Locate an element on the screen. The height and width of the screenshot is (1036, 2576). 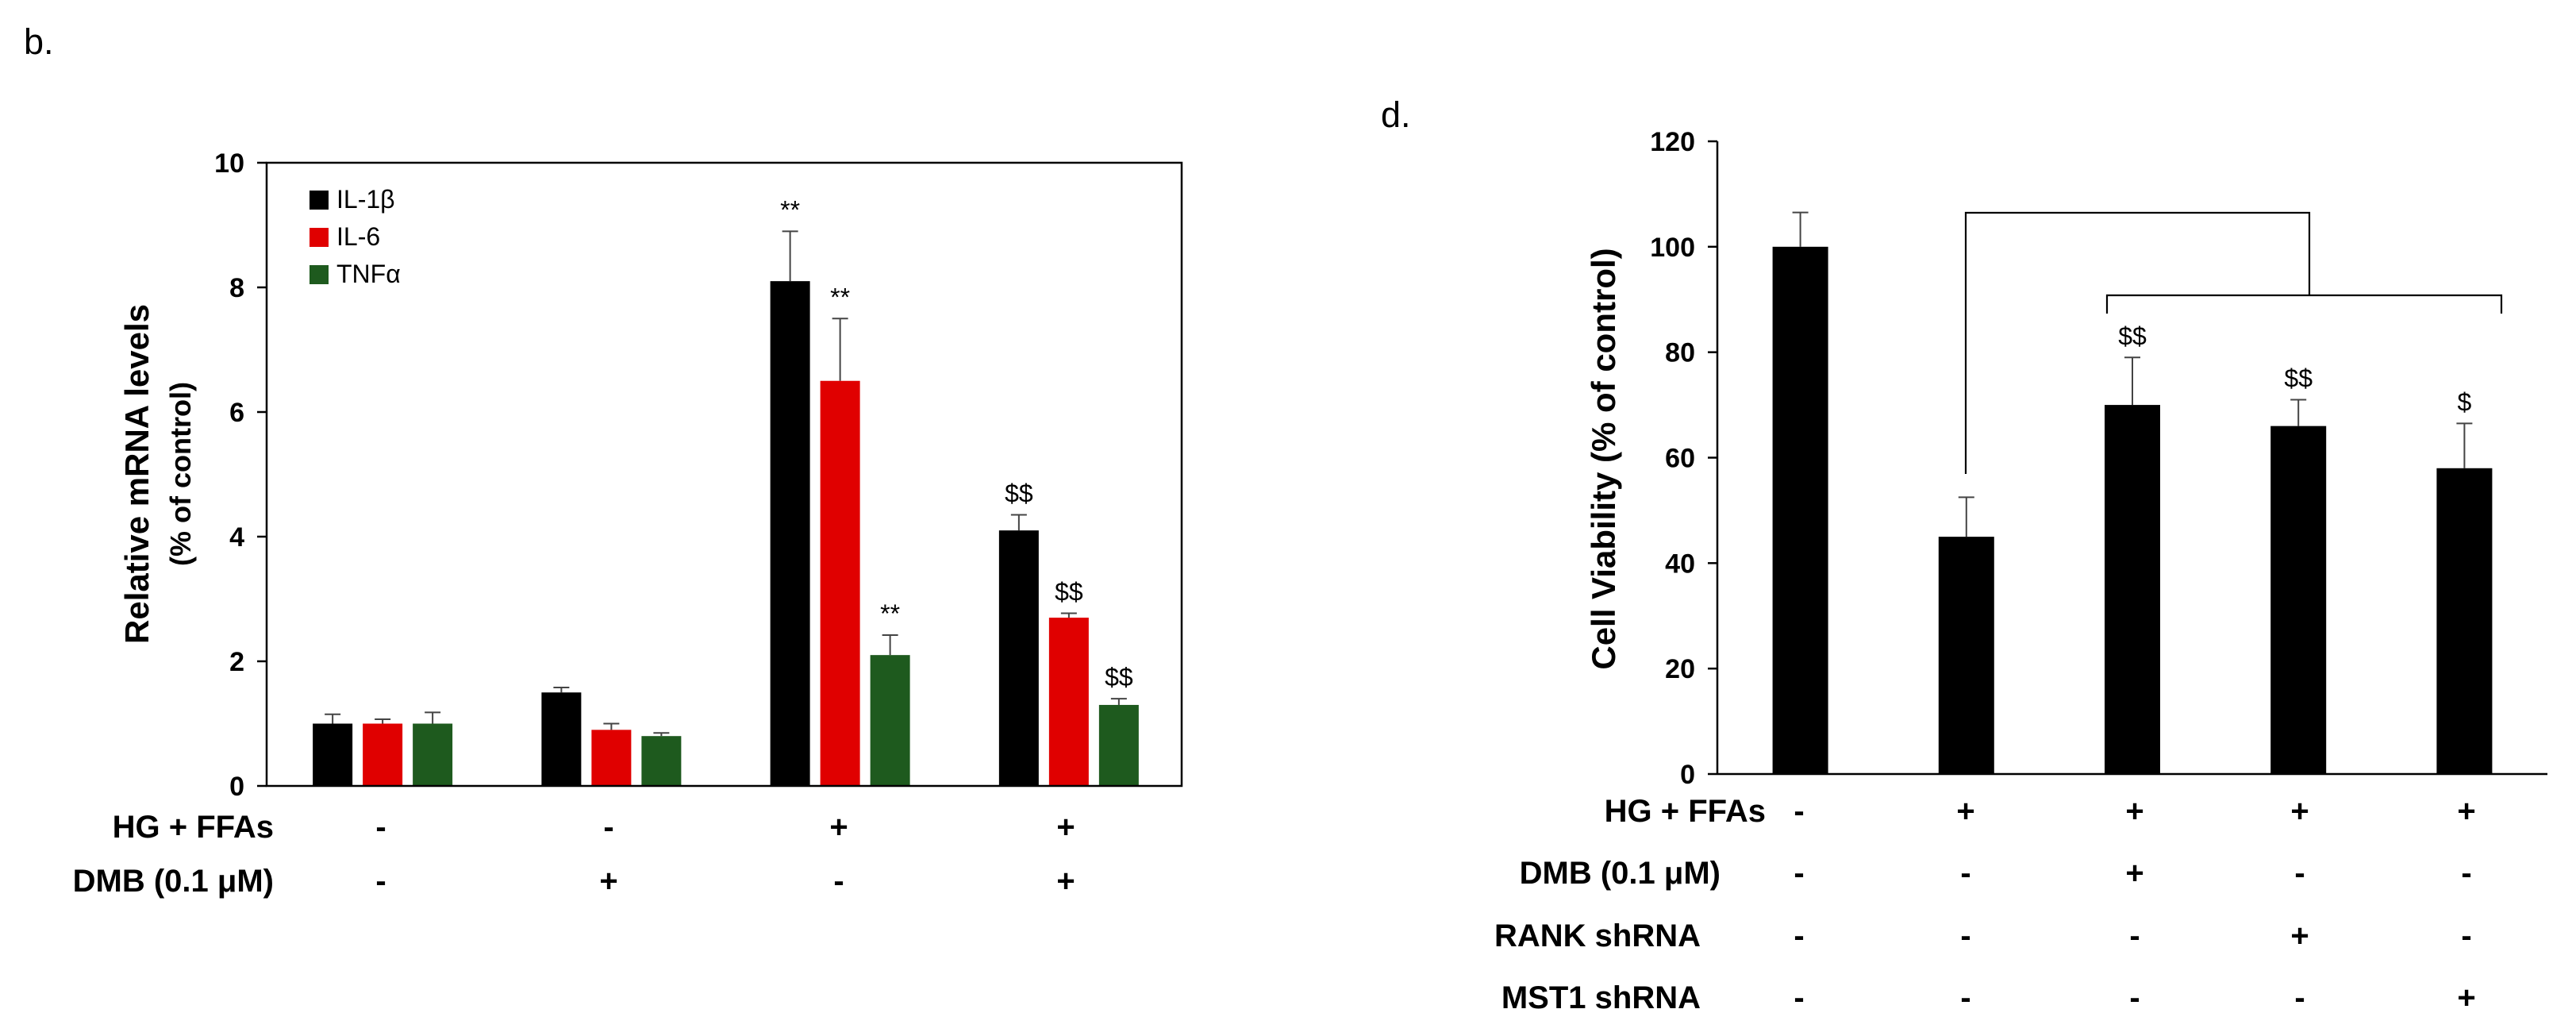
panel-d-condition-label-1: DMB (0.1 μM) is located at coordinates (1620, 873).